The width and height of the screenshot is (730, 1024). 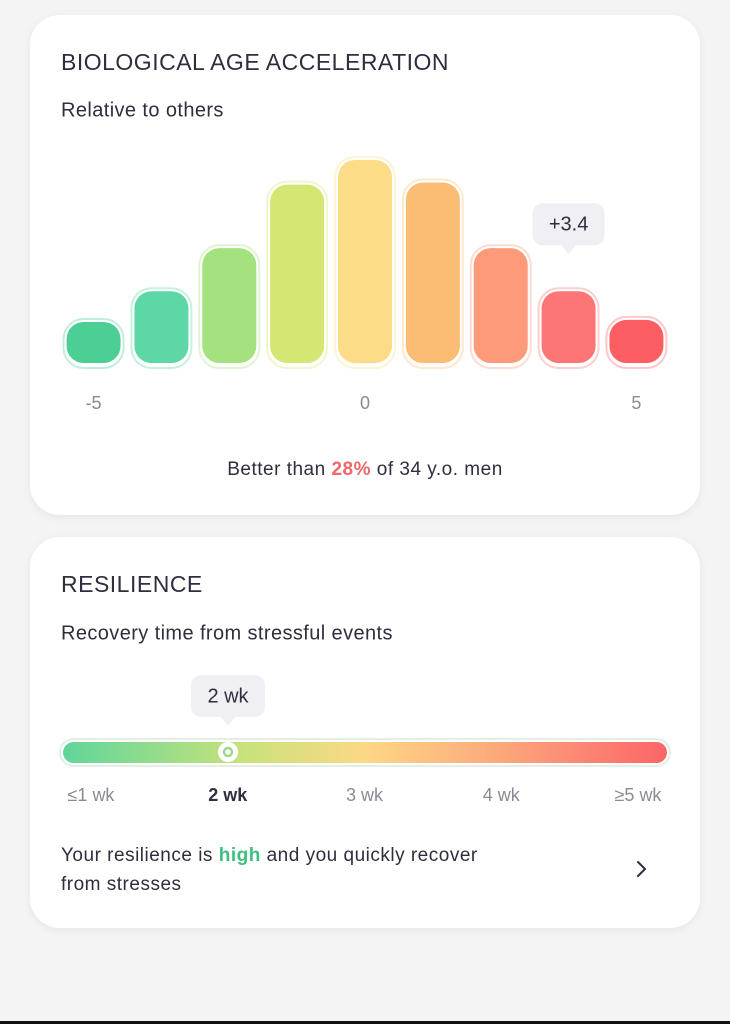 I want to click on x-tick-label: -5, so click(x=94, y=403).